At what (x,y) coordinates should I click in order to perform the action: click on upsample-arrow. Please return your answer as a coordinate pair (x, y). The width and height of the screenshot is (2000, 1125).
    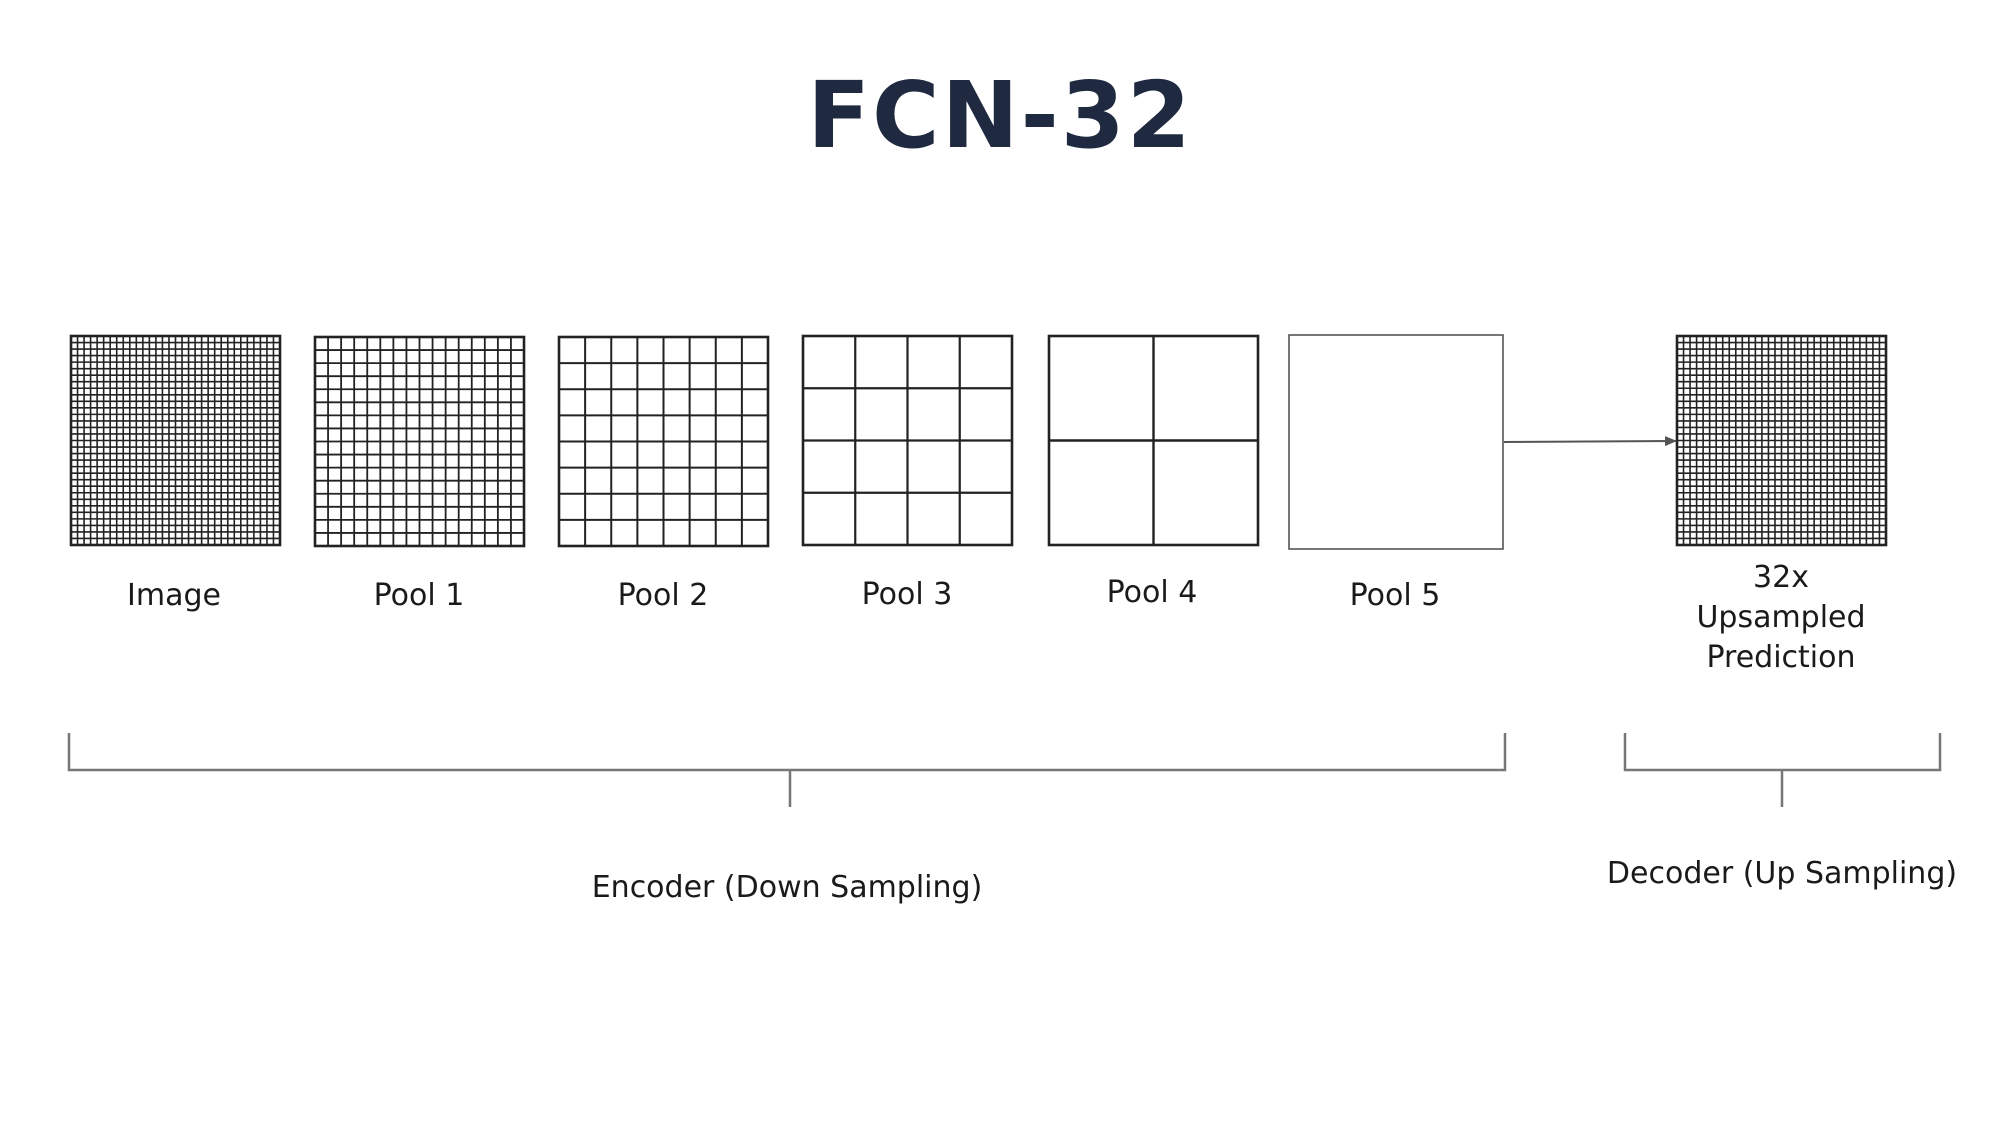
    Looking at the image, I should click on (1590, 441).